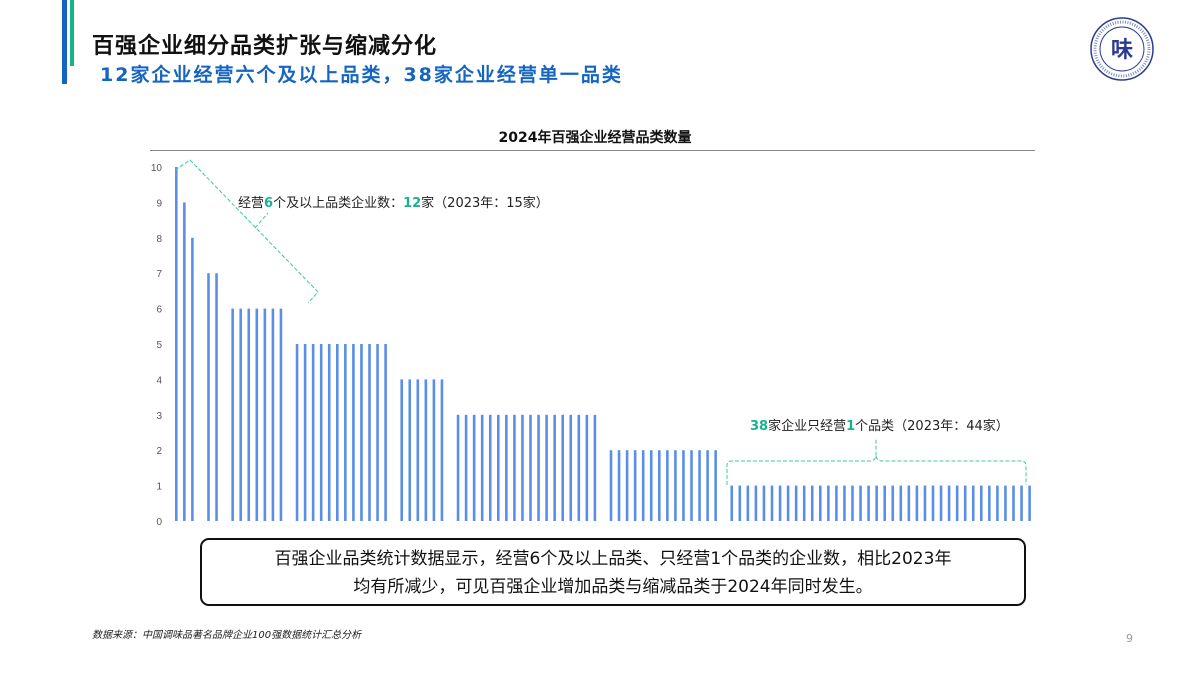 The image size is (1200, 675). I want to click on accent-bar-teal, so click(72, 33).